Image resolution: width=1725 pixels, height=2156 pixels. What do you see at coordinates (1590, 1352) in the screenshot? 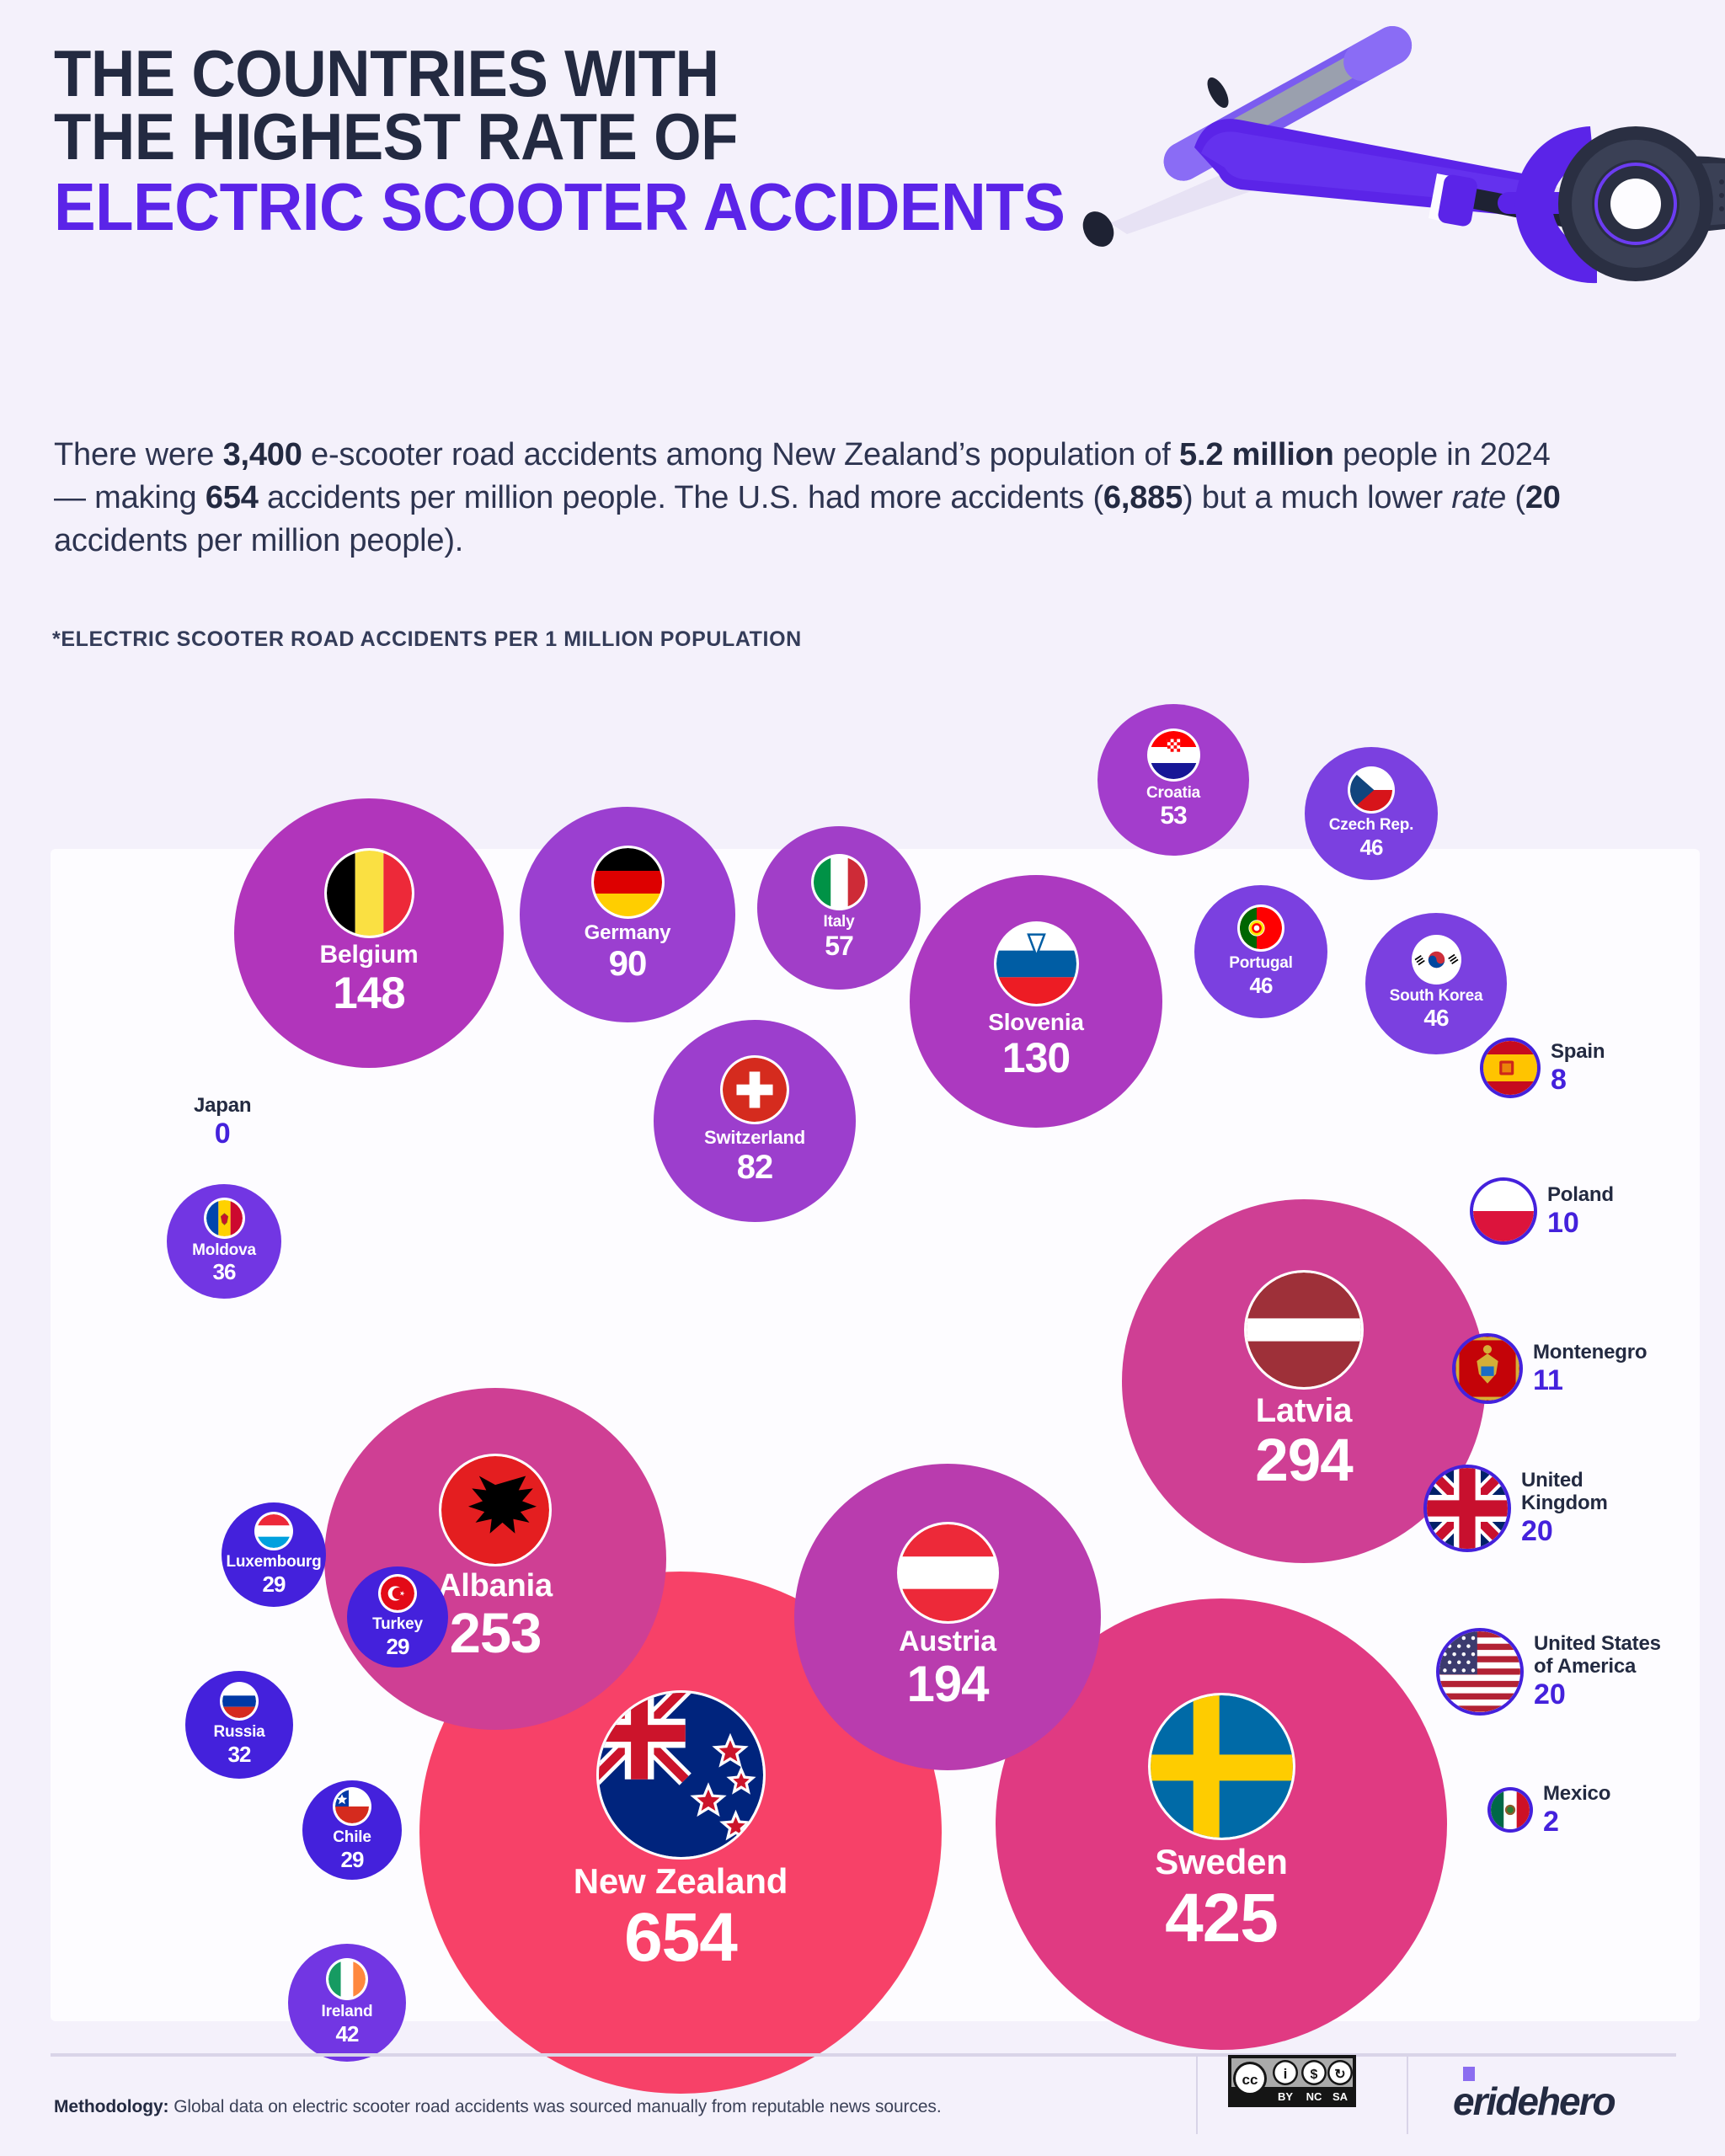
I see `bubble-label-montenegro: Montenegro` at bounding box center [1590, 1352].